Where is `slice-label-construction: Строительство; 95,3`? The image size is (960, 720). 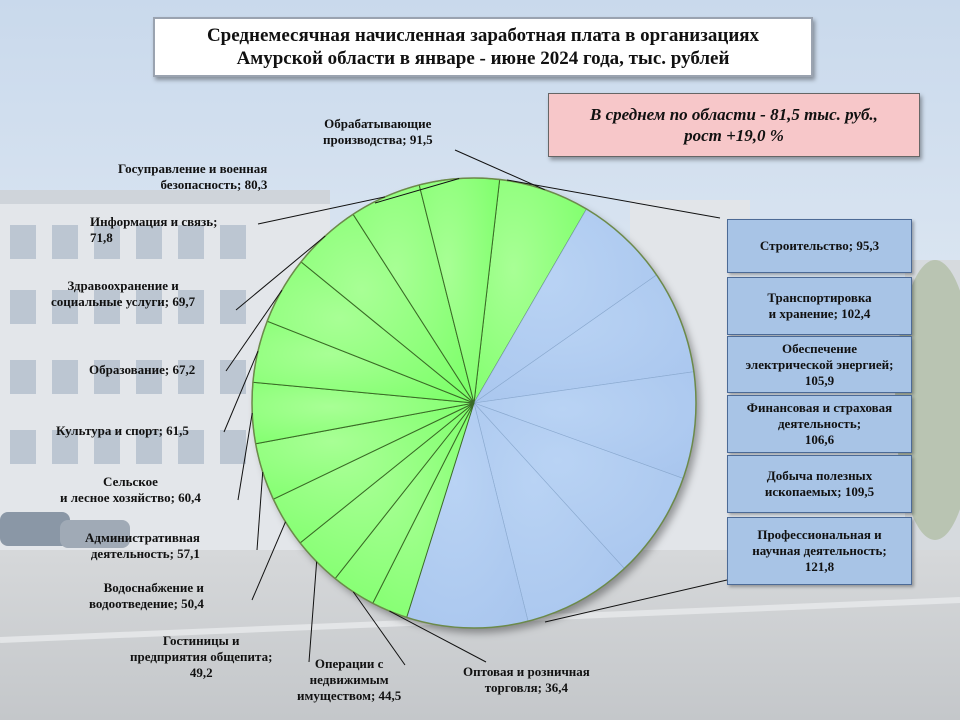
slice-label-construction: Строительство; 95,3 is located at coordinates (819, 246).